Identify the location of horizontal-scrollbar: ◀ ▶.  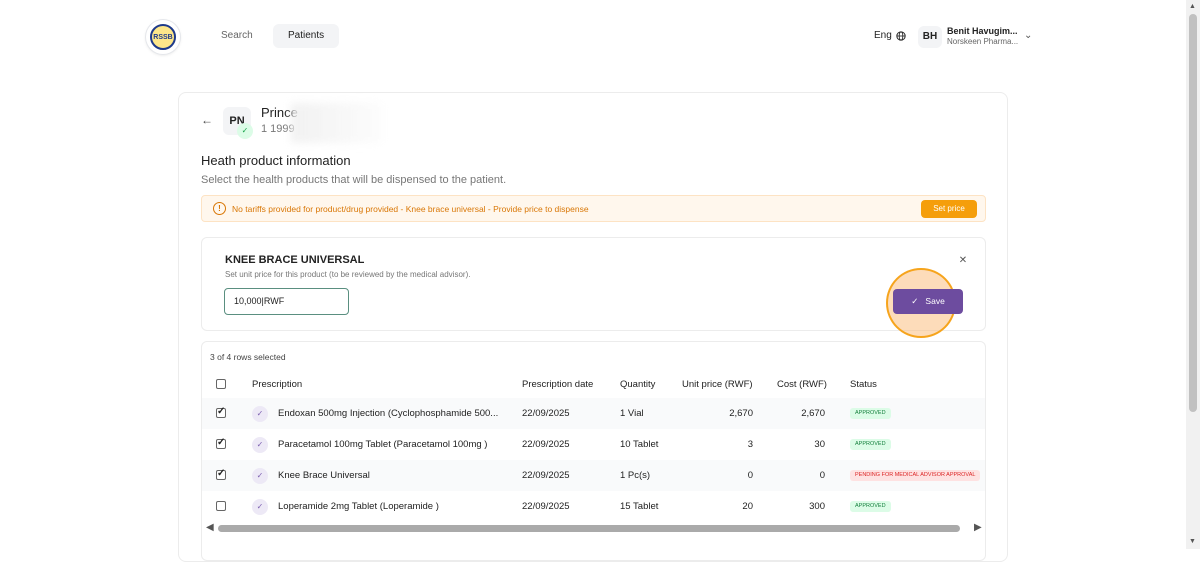
(593, 528).